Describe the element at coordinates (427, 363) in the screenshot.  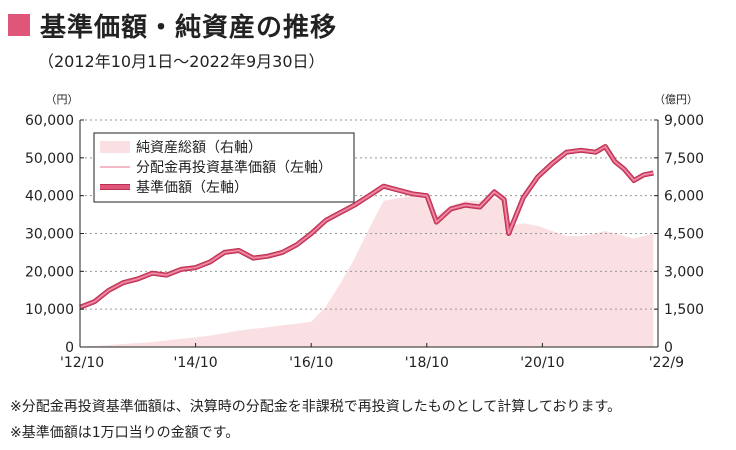
I see `x-tick-label: '18/10` at that location.